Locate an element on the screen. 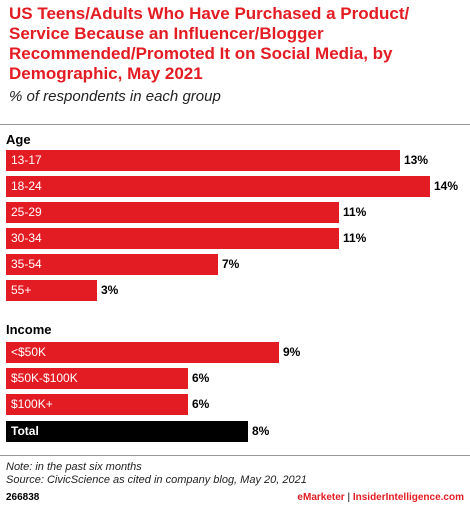 This screenshot has width=470, height=512. bar-value-label: 8% is located at coordinates (261, 431).